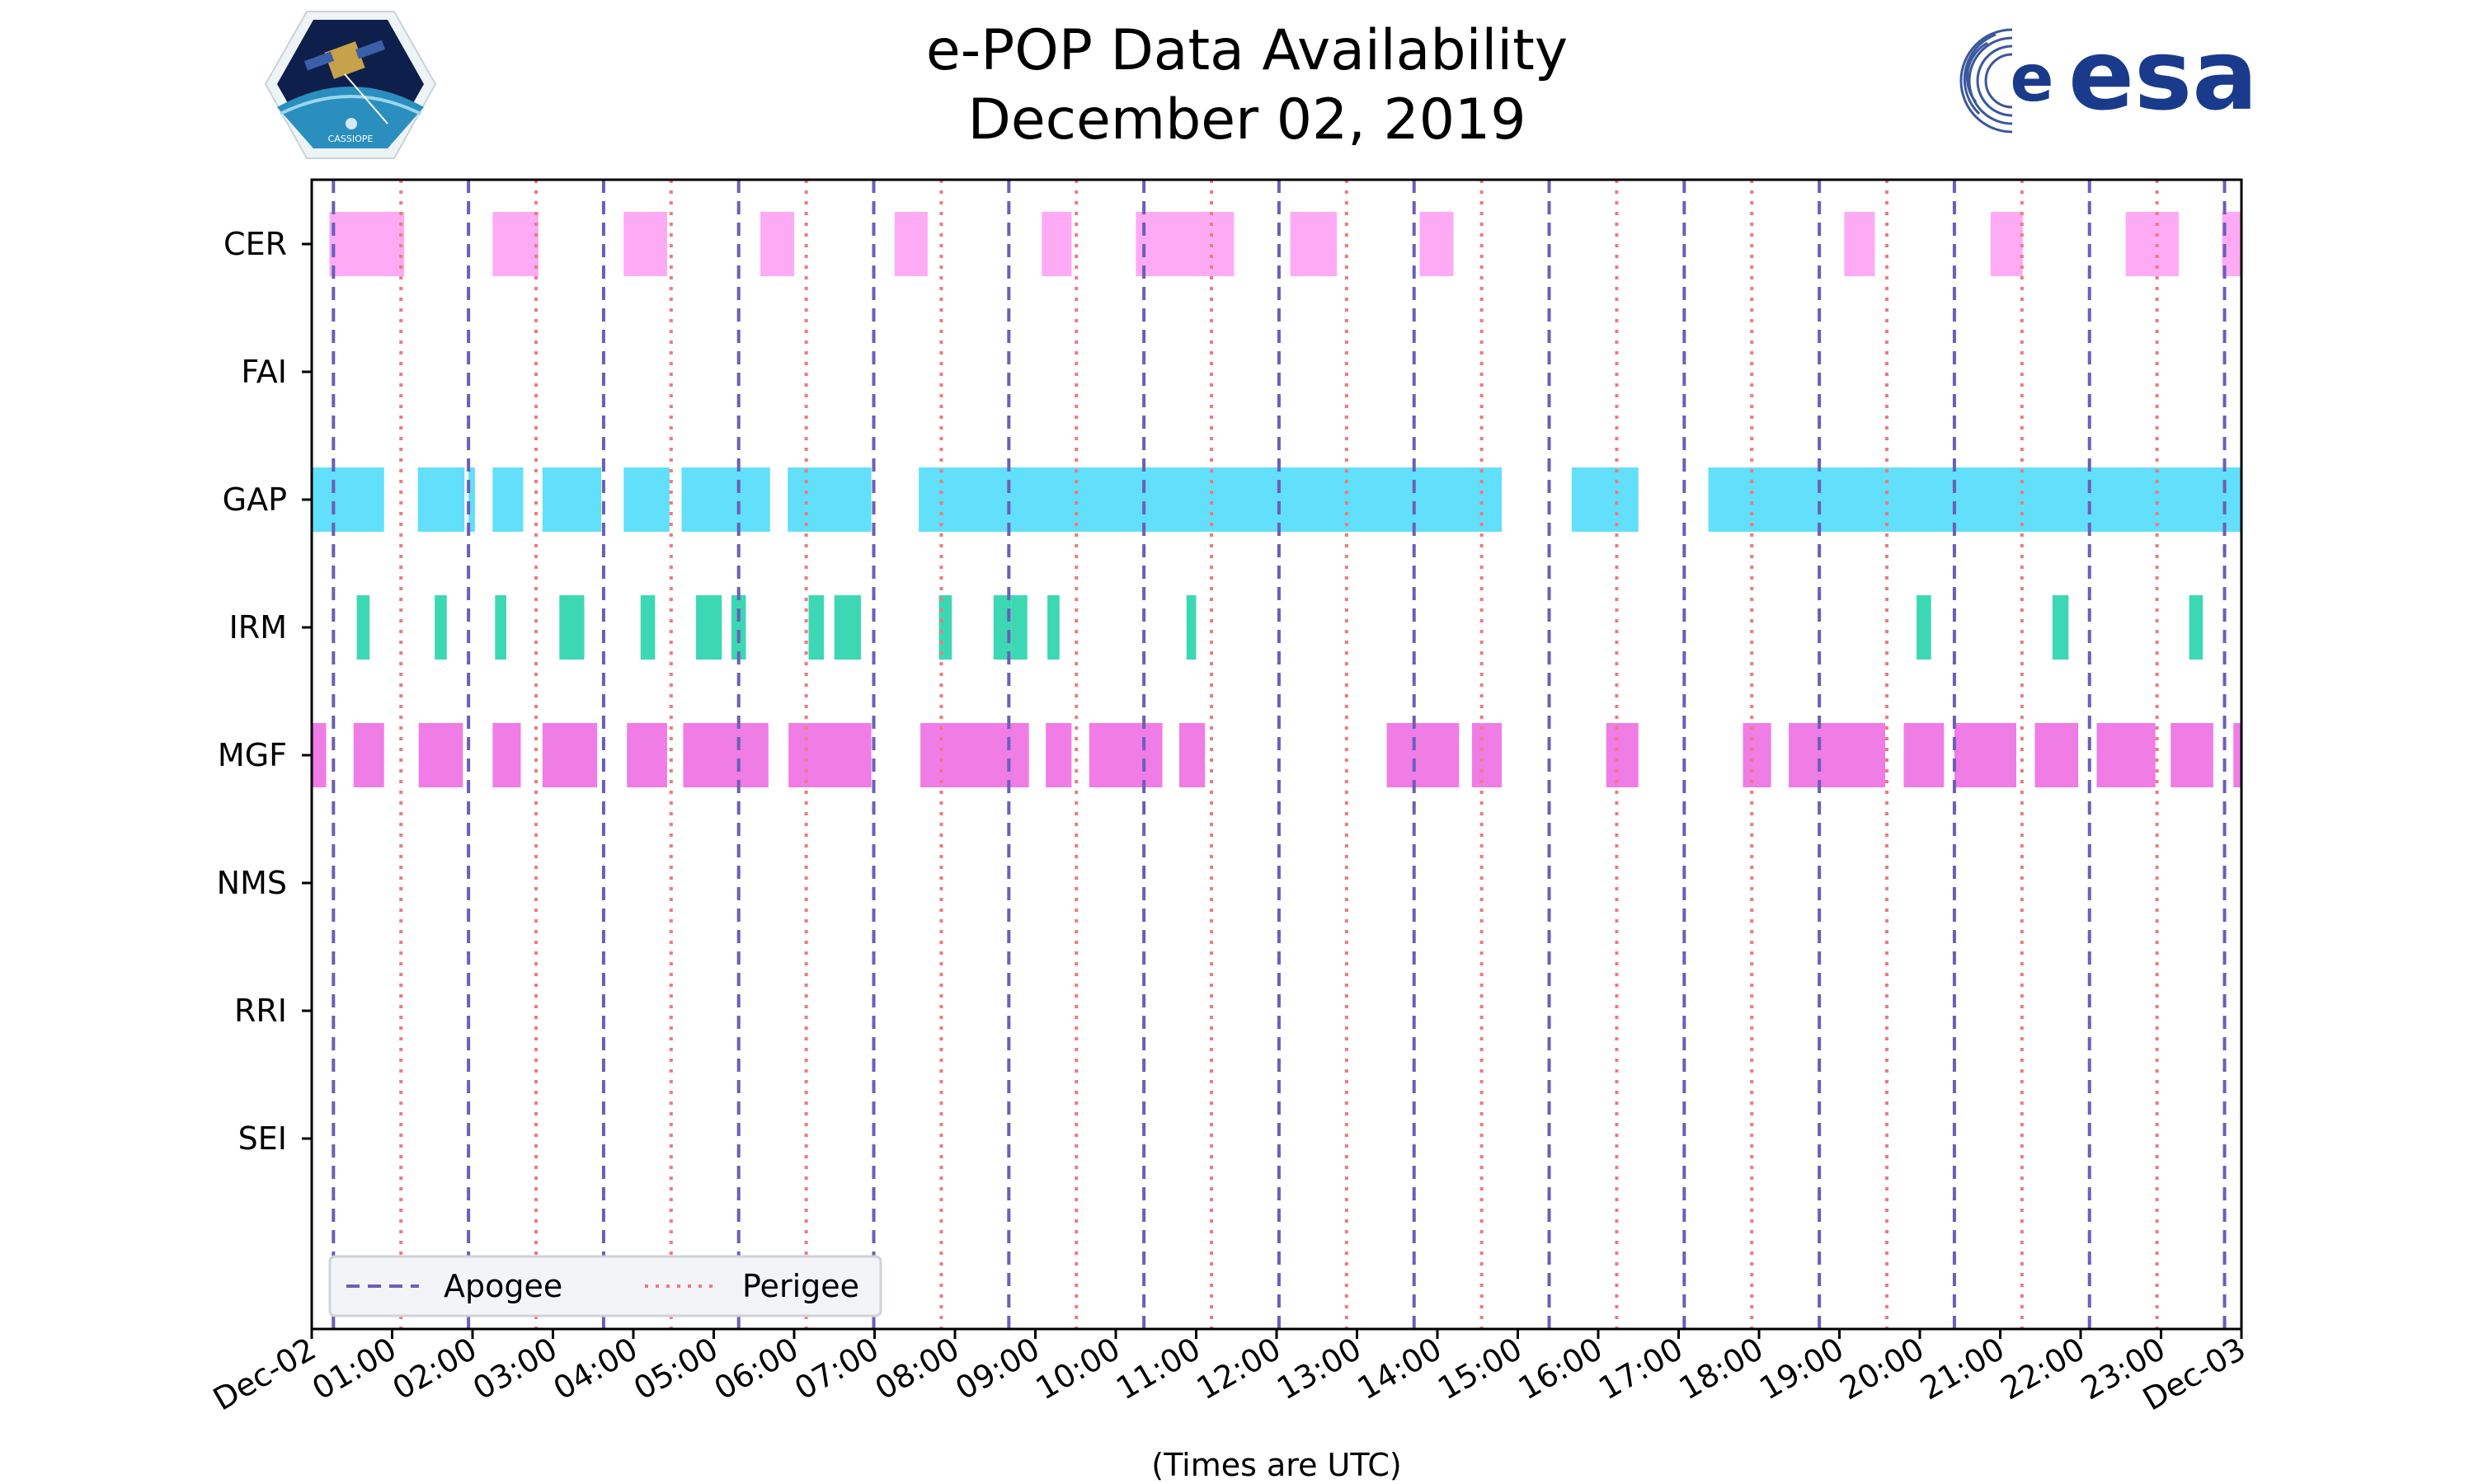  Describe the element at coordinates (1882, 1369) in the screenshot. I see `x-tick-label: 20:00` at that location.